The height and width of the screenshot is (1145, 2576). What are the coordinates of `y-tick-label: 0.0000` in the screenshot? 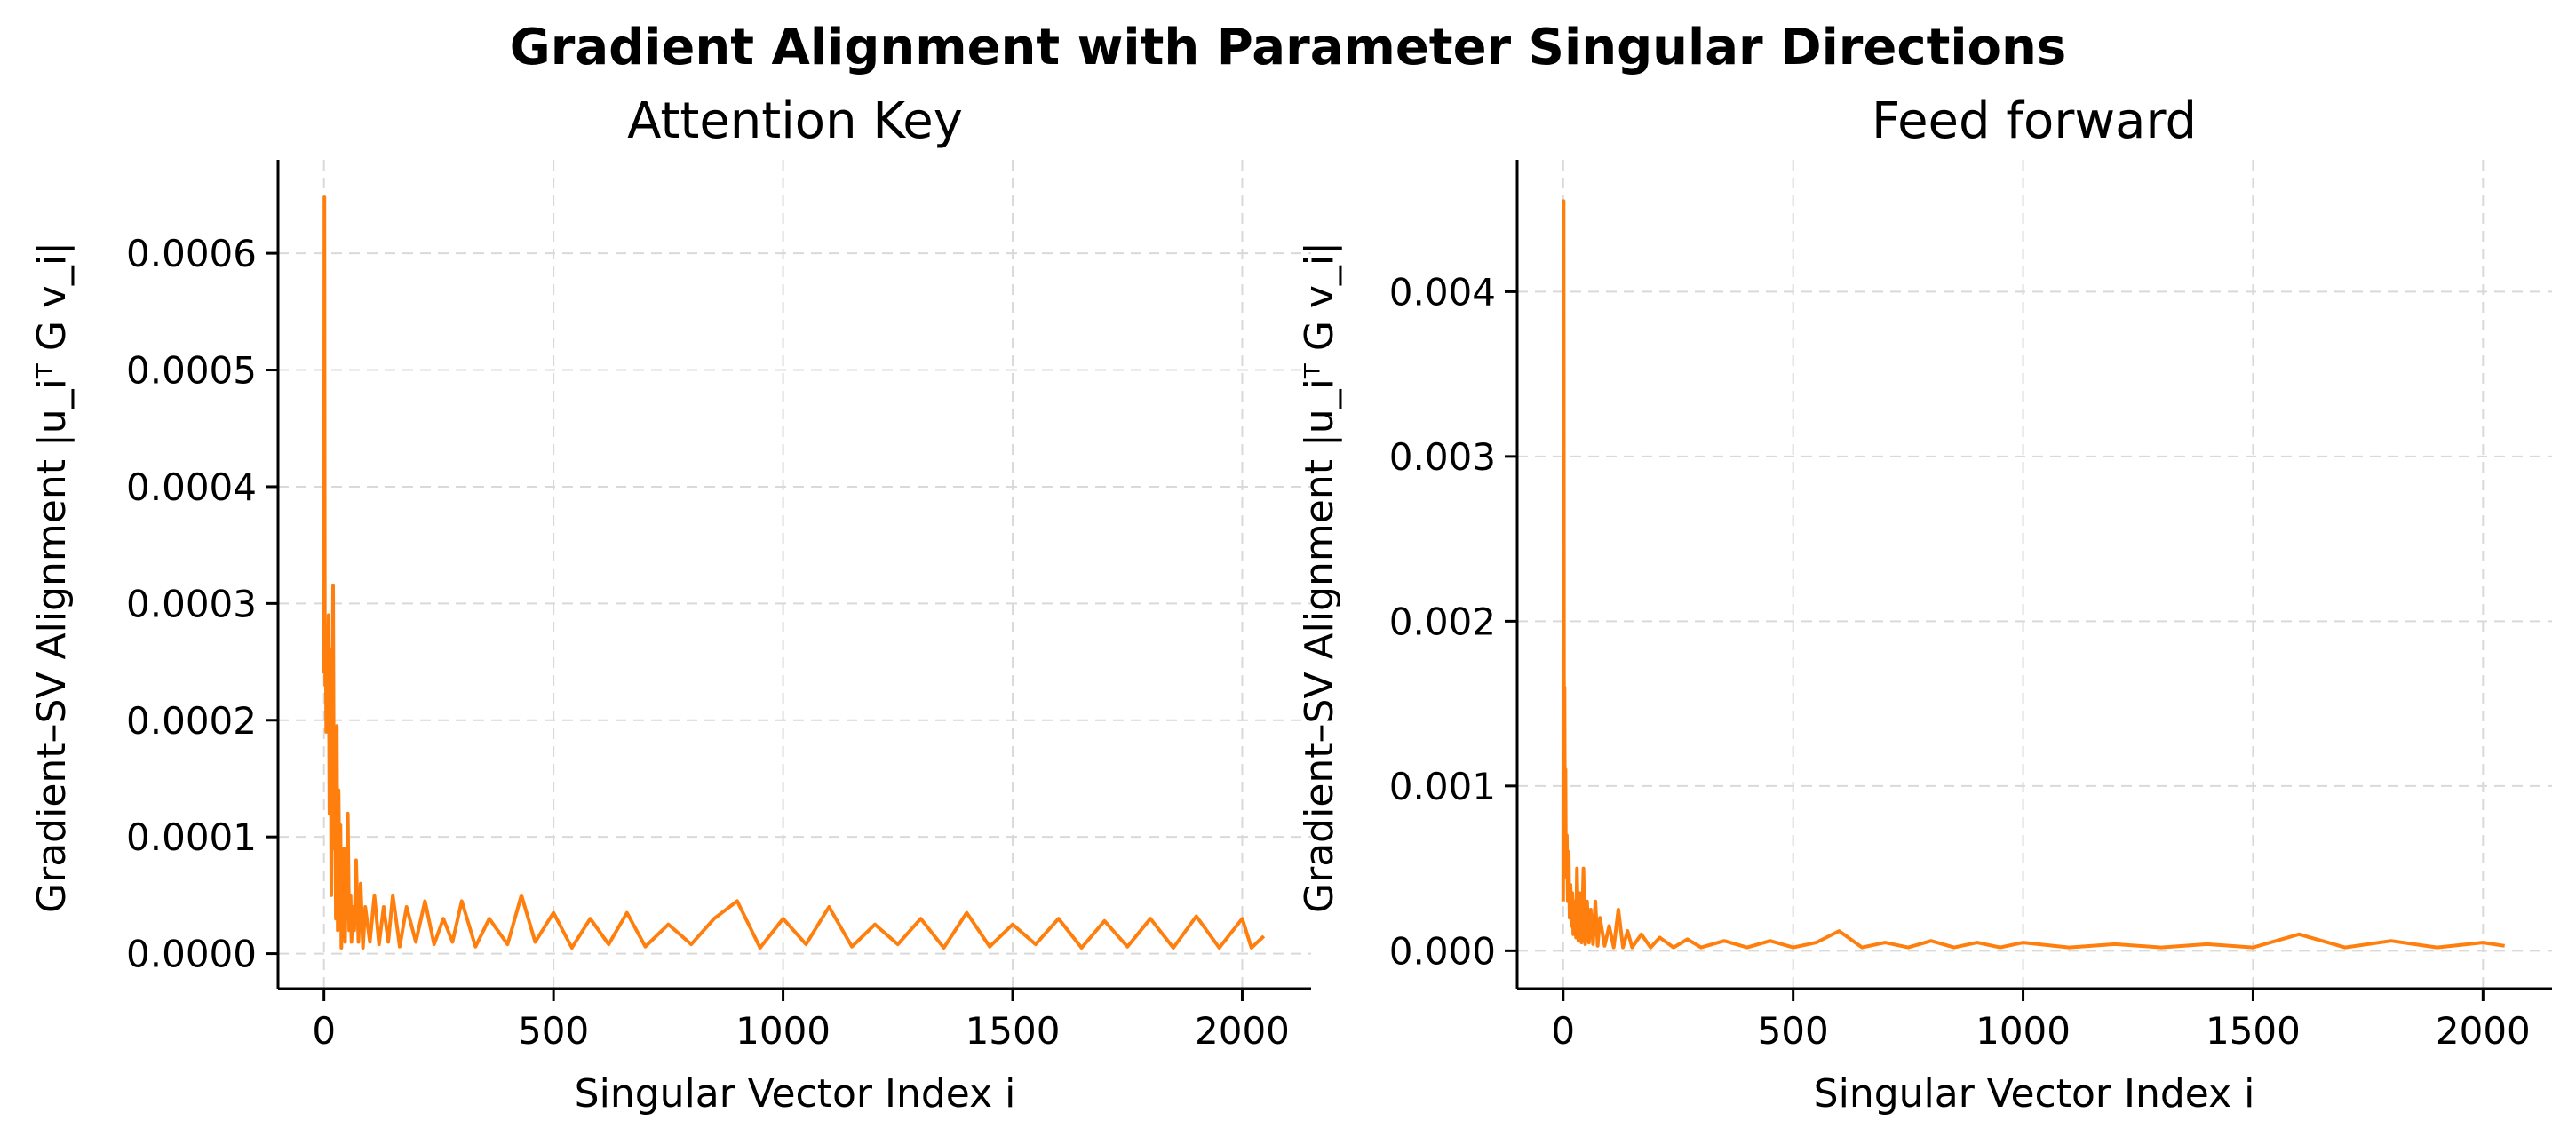 It's located at (191, 954).